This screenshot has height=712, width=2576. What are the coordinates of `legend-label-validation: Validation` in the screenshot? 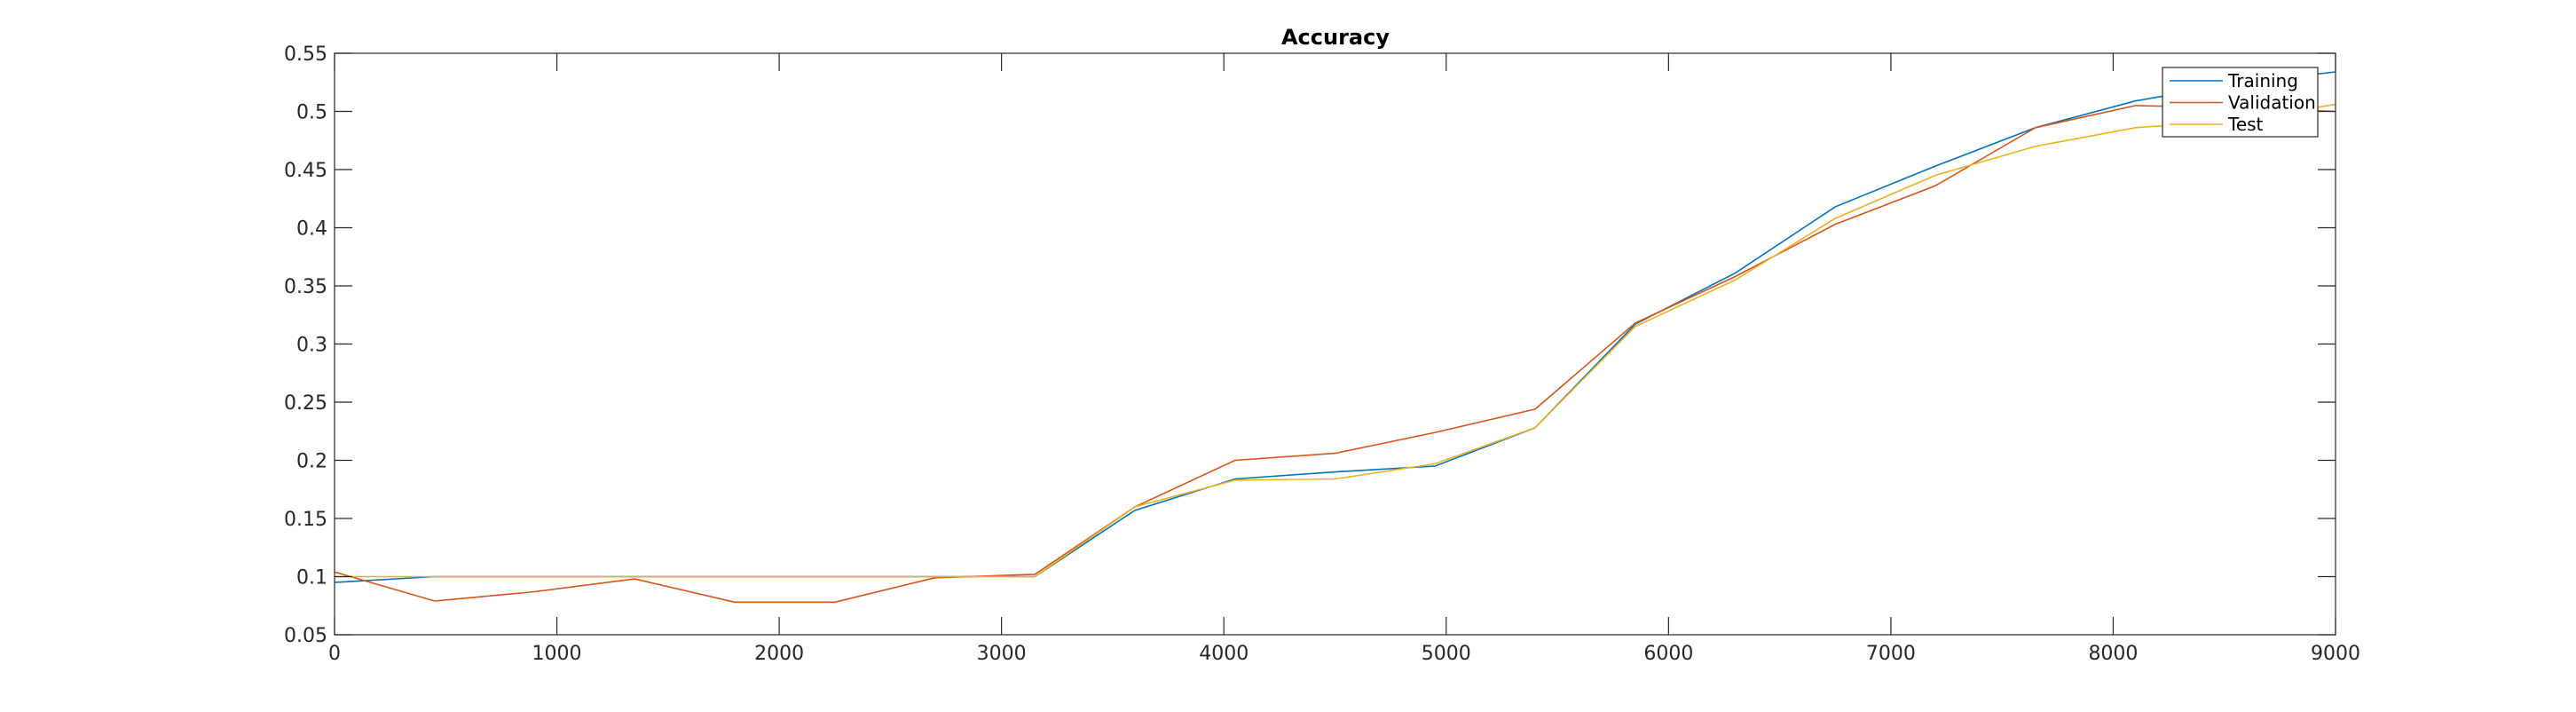 It's located at (2272, 103).